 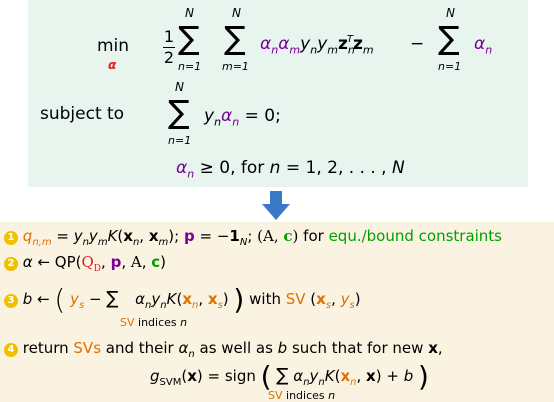 What do you see at coordinates (449, 38) in the screenshot?
I see `sum-symbol-3: ∑` at bounding box center [449, 38].